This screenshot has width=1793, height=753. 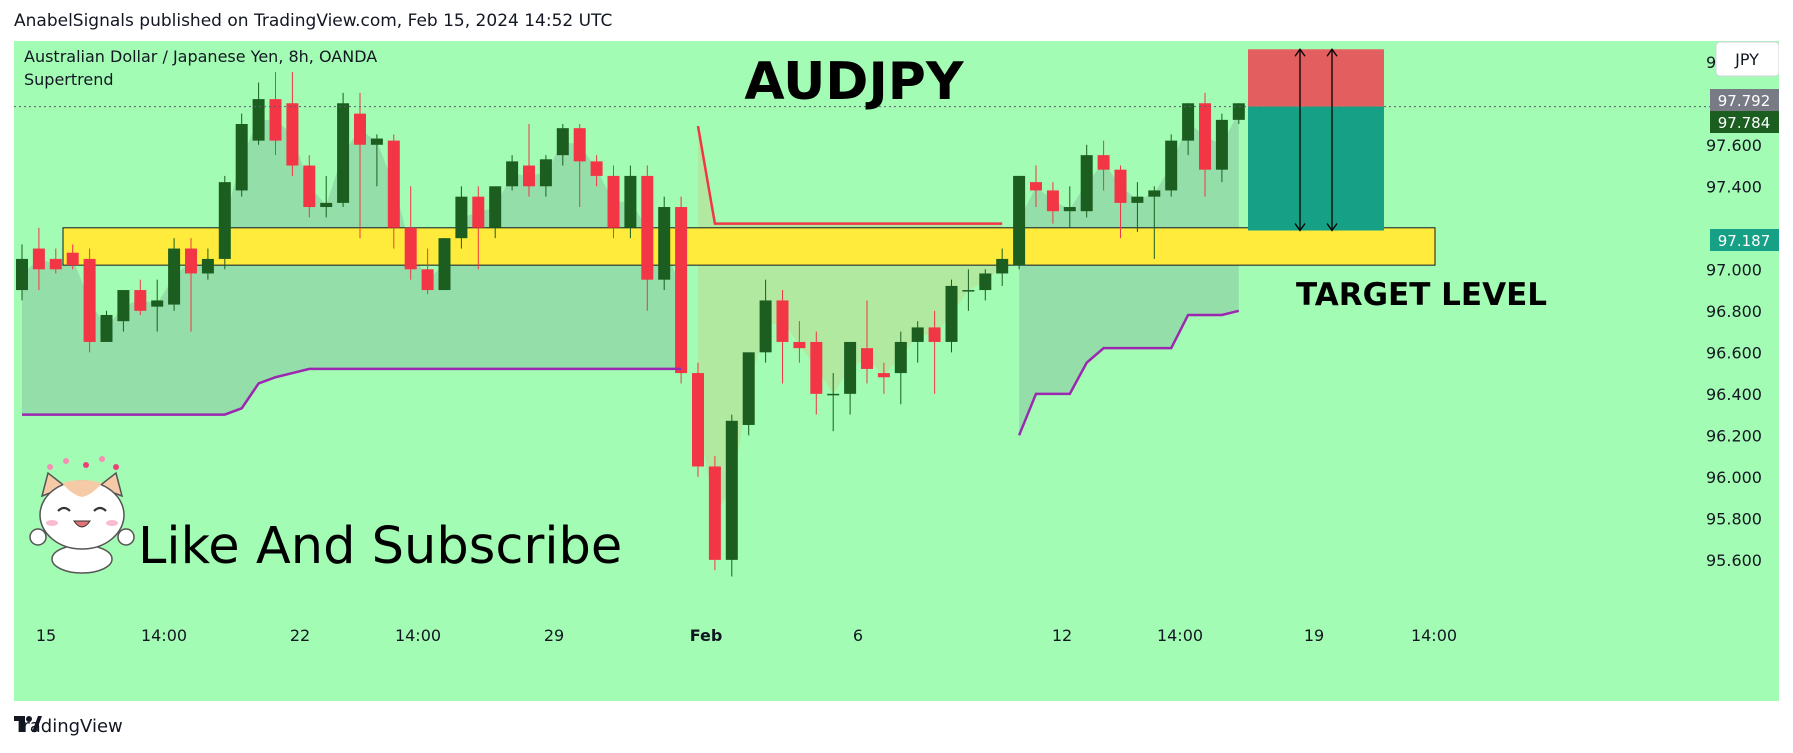 I want to click on supertrend-line-down, so click(x=849, y=175).